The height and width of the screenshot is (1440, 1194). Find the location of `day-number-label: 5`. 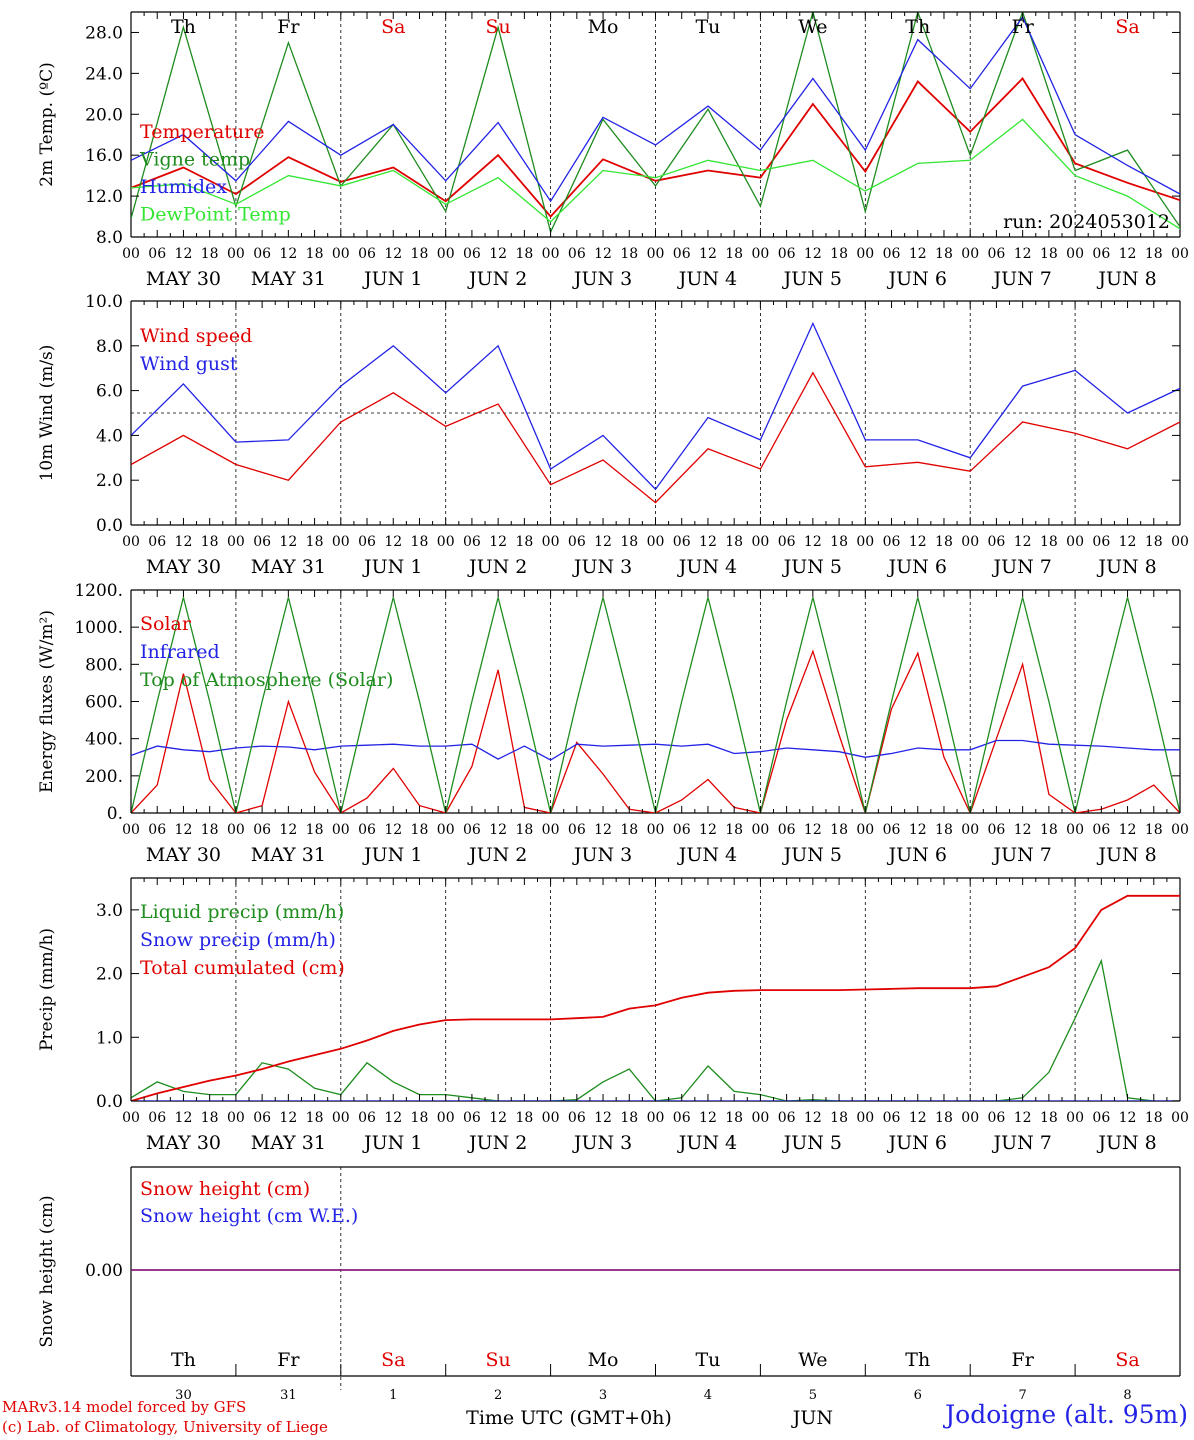

day-number-label: 5 is located at coordinates (813, 1395).